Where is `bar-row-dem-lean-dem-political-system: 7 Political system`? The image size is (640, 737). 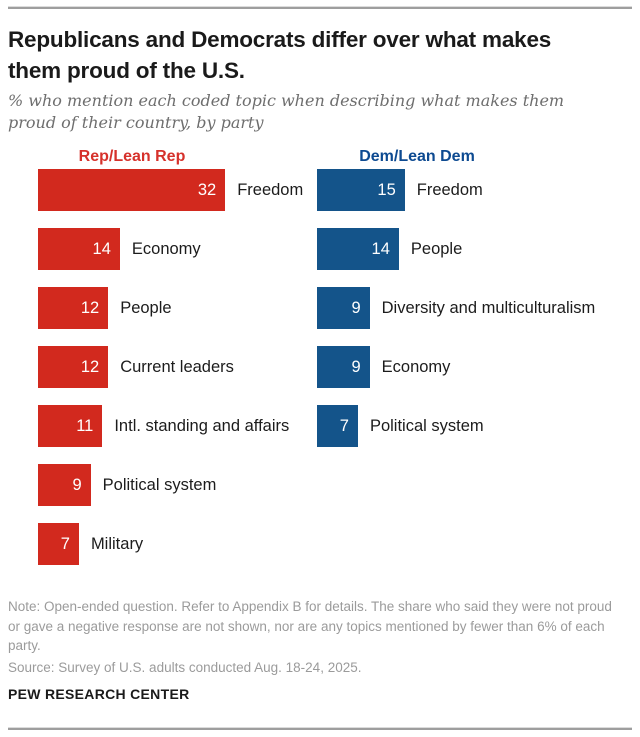 bar-row-dem-lean-dem-political-system: 7 Political system is located at coordinates (400, 426).